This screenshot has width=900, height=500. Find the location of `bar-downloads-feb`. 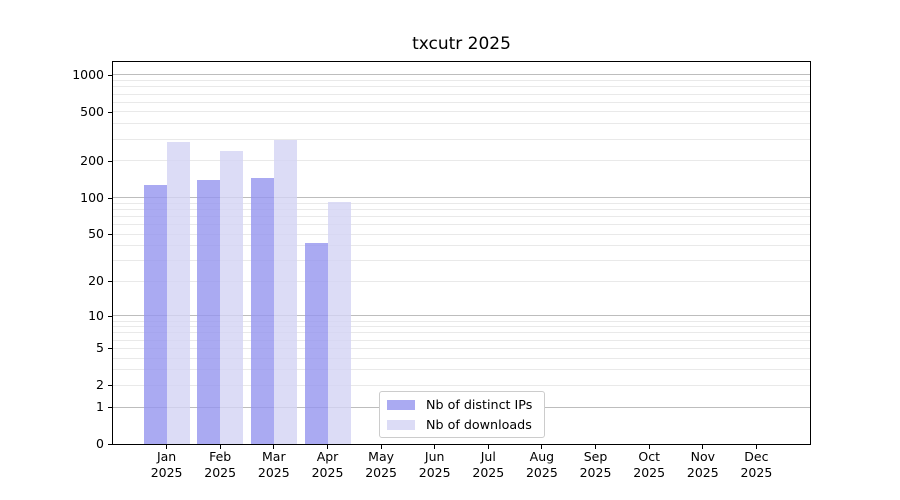

bar-downloads-feb is located at coordinates (232, 297).